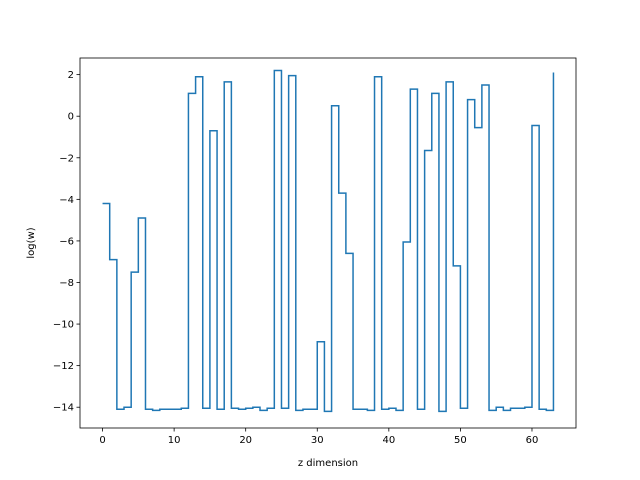 The image size is (640, 480). I want to click on x-tick-label: 10, so click(174, 440).